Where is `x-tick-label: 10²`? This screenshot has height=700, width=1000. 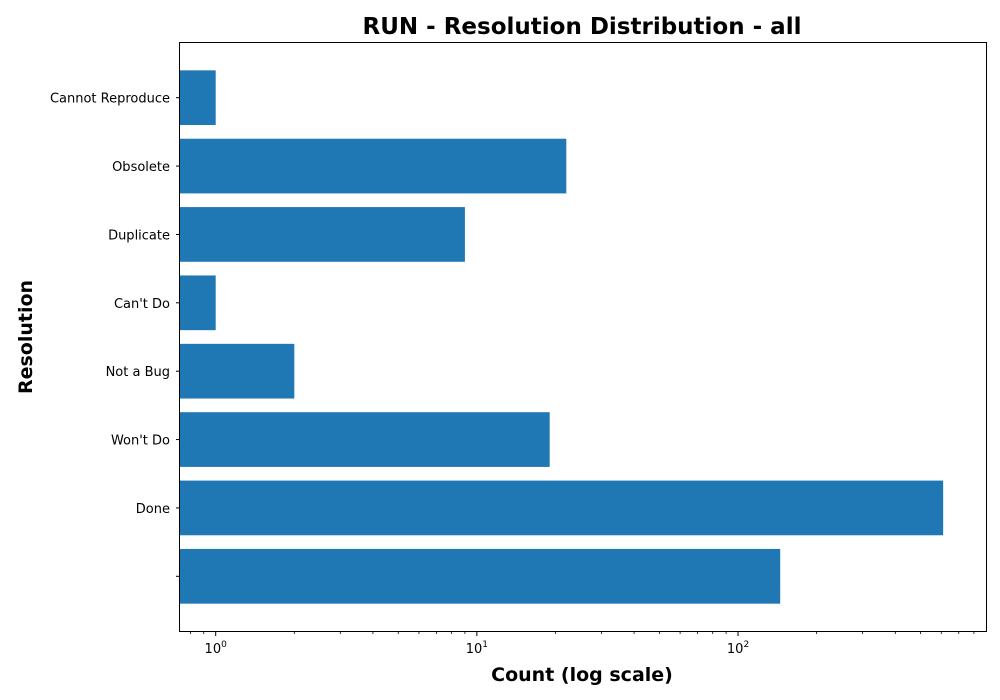 x-tick-label: 10² is located at coordinates (738, 648).